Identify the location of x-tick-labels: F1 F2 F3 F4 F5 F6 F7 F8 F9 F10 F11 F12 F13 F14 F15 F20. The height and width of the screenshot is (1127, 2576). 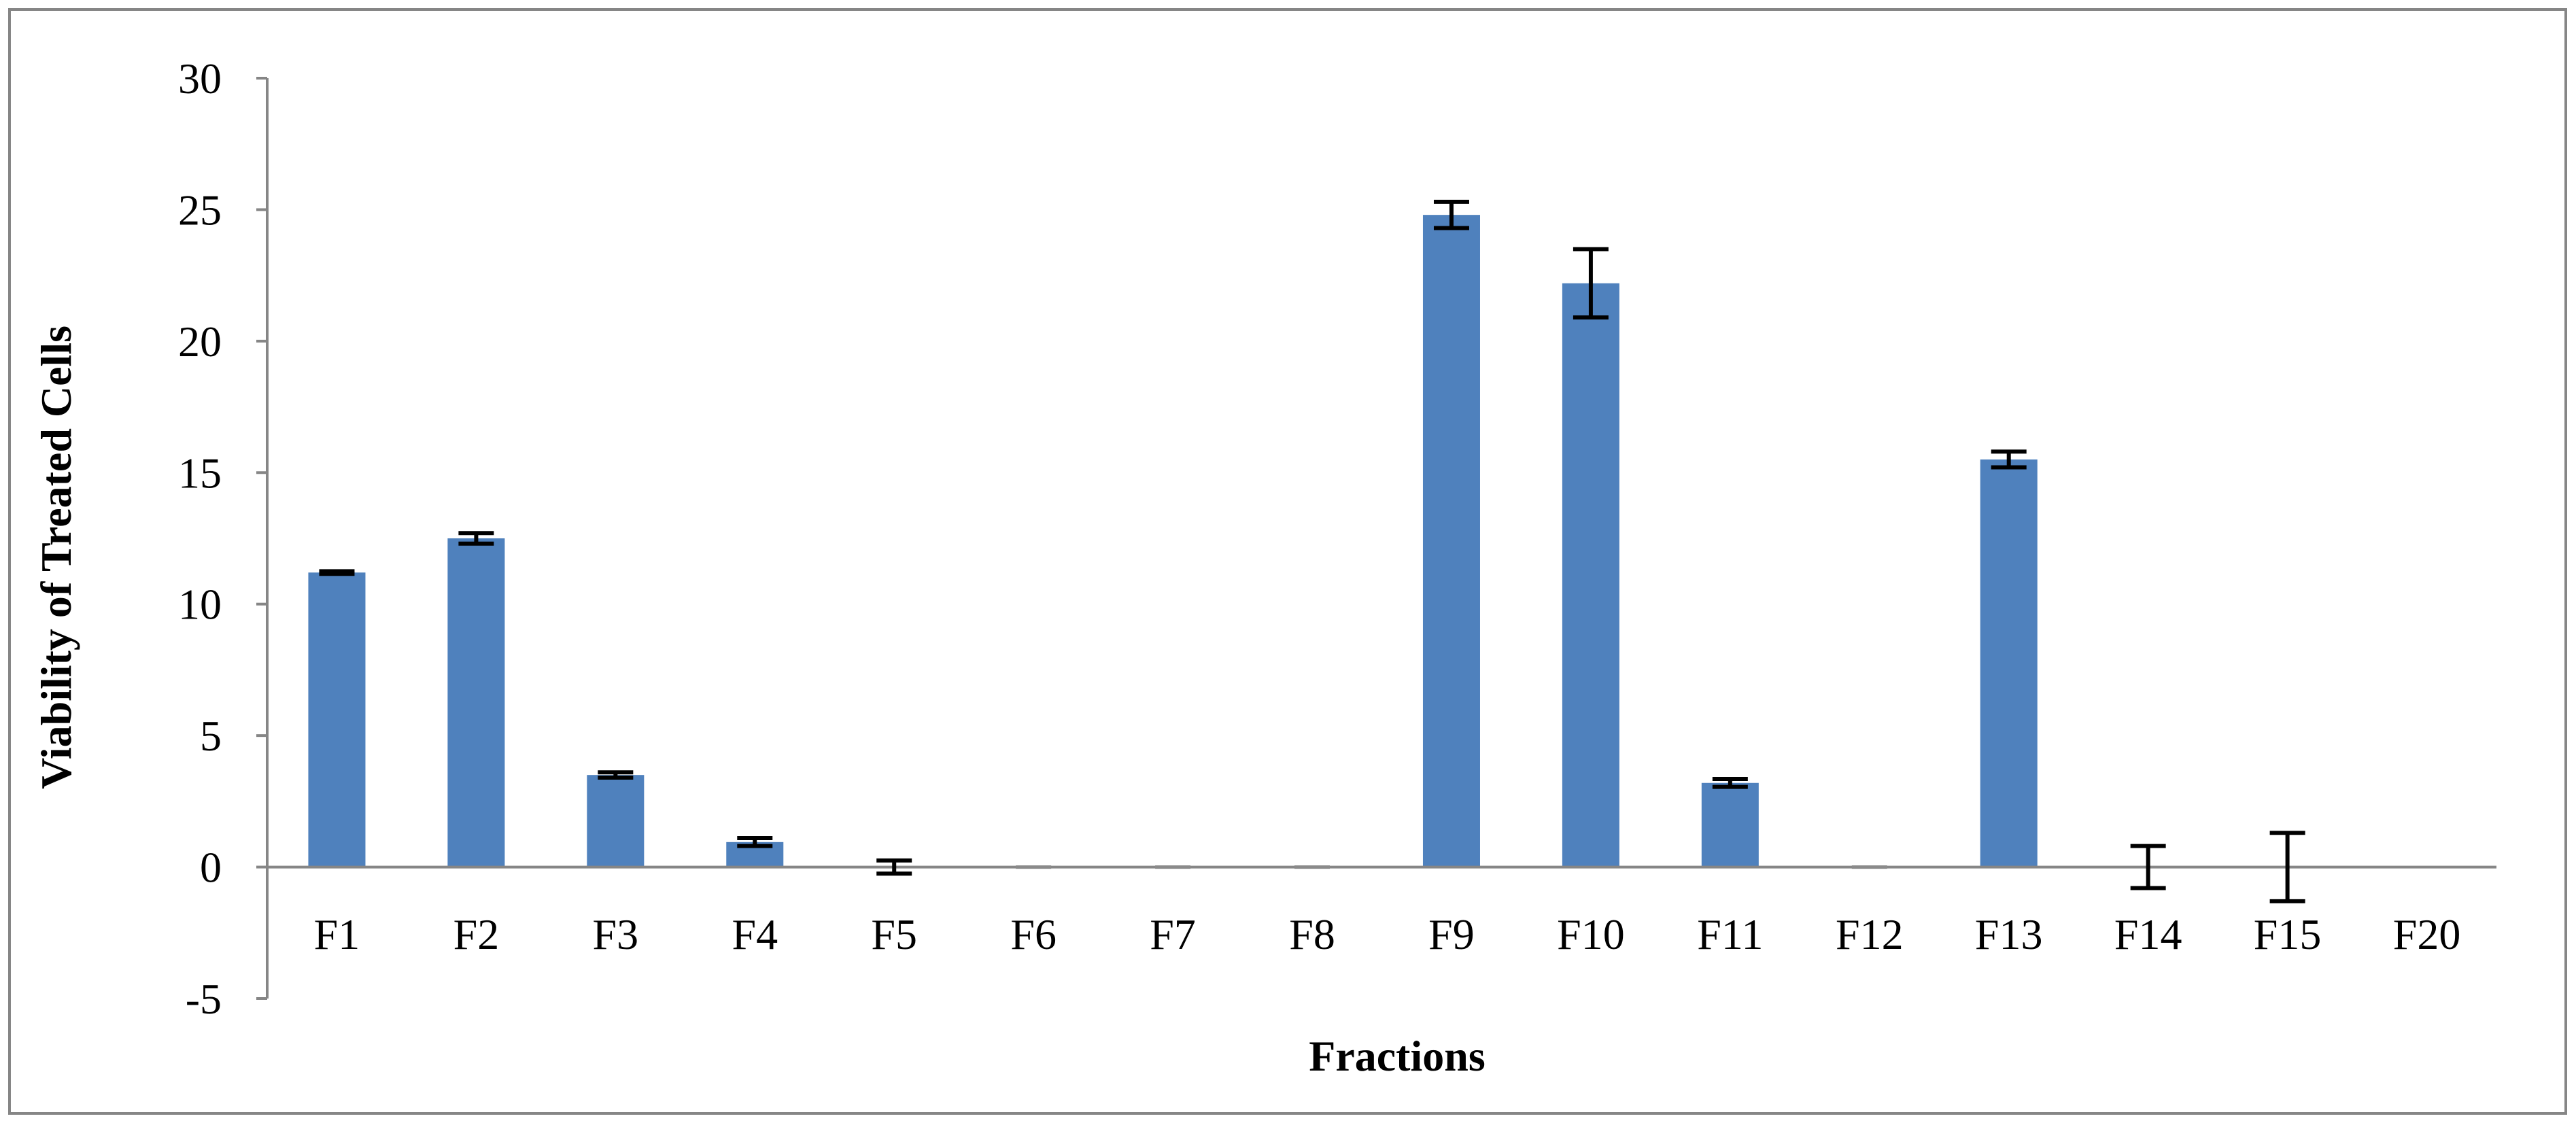
(1387, 934).